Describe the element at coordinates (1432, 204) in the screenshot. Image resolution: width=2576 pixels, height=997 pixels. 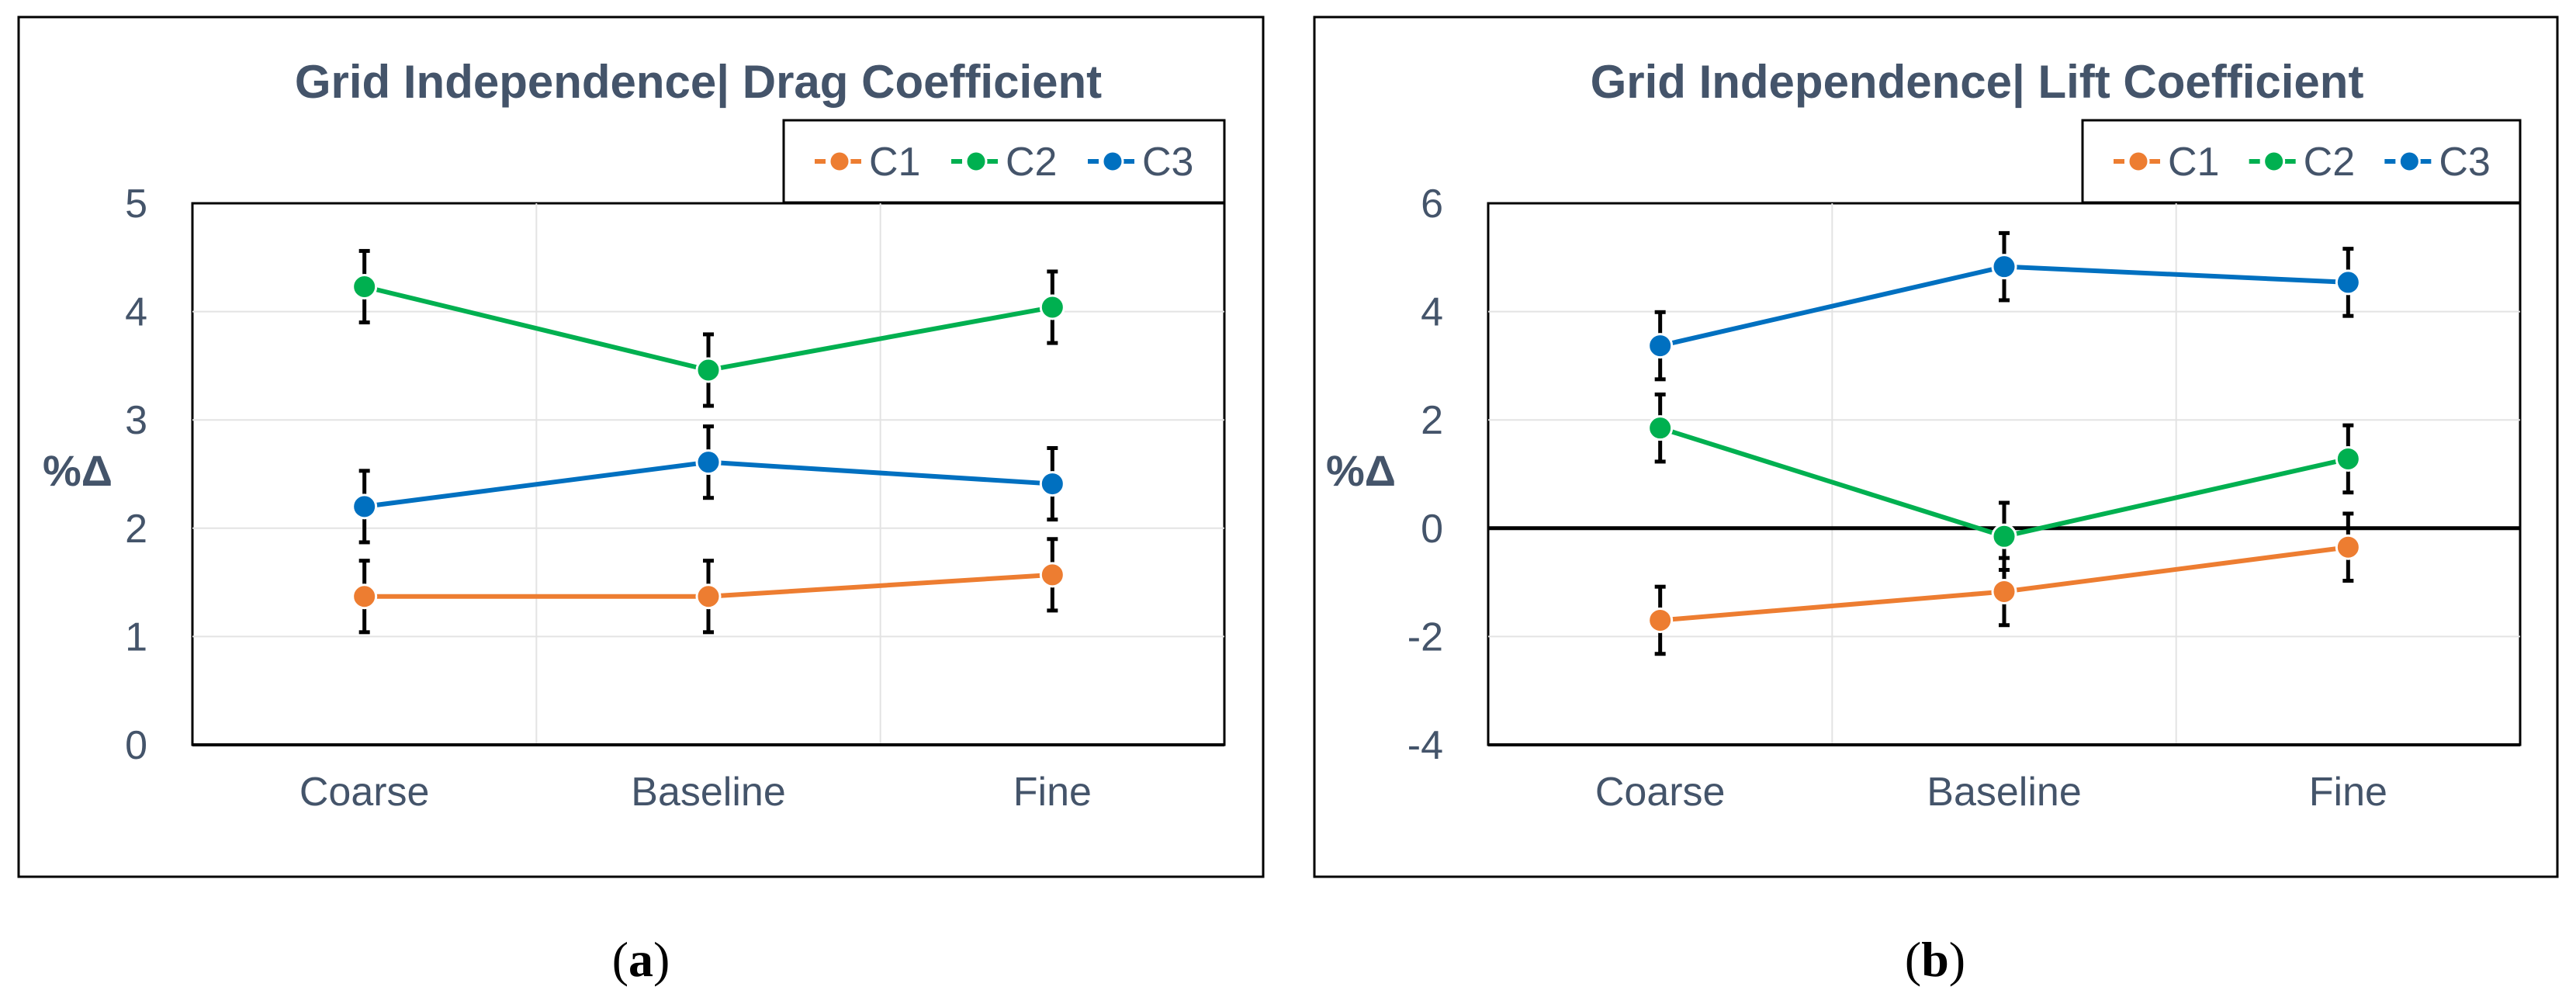
I see `y-tick-label: 6` at that location.